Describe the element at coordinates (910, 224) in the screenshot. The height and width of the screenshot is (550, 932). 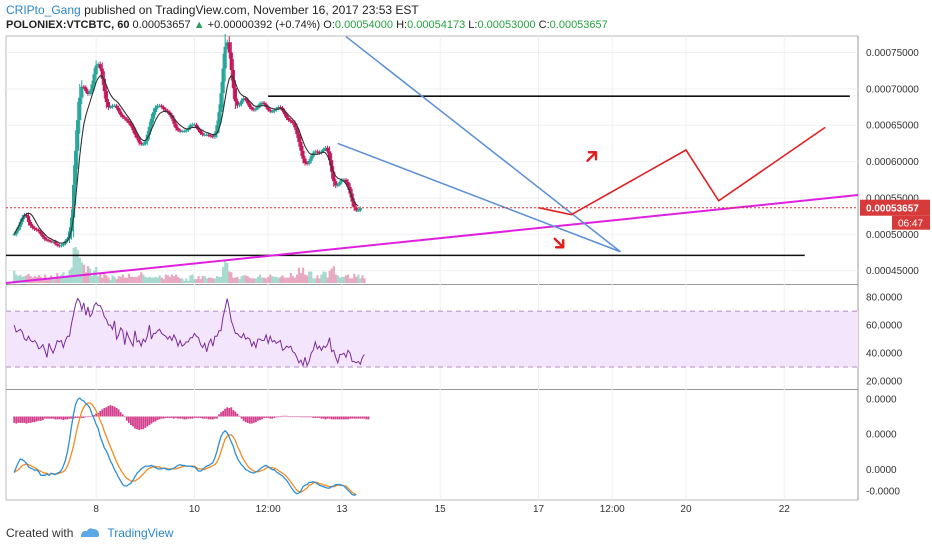
I see `countdown-tag-text: 06:47` at that location.